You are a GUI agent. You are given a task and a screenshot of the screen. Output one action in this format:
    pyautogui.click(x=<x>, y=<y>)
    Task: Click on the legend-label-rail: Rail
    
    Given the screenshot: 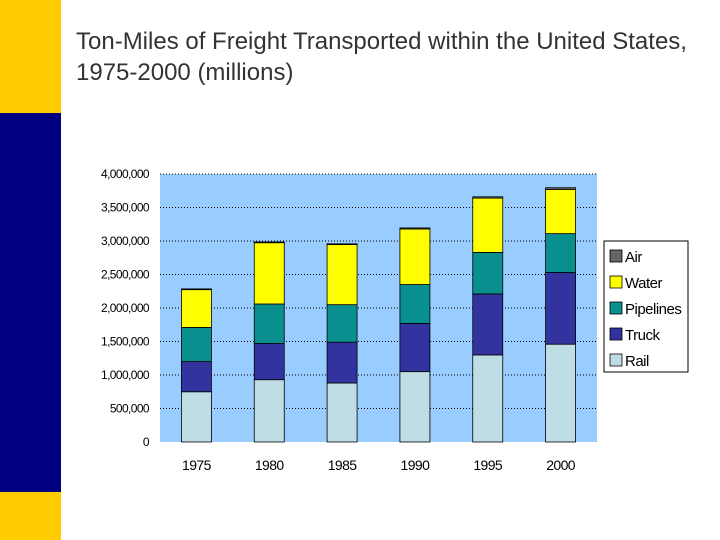 What is the action you would take?
    pyautogui.click(x=637, y=361)
    